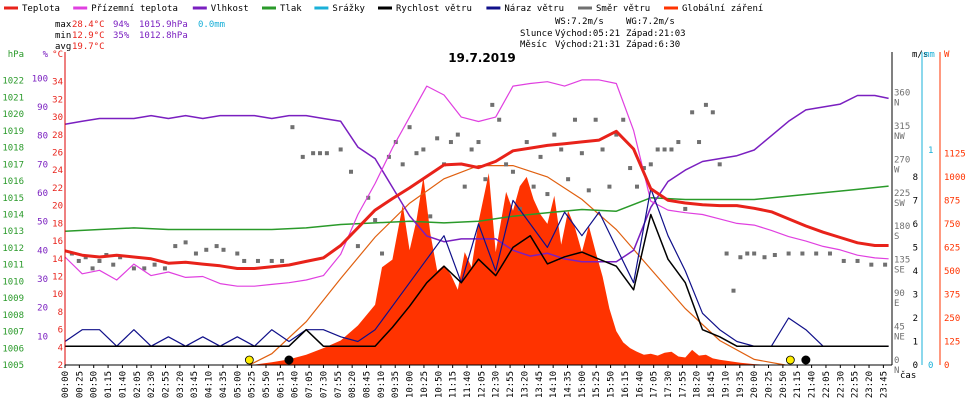 This screenshot has width=966, height=400. Describe the element at coordinates (289, 360) in the screenshot. I see `moonset-marker` at that location.